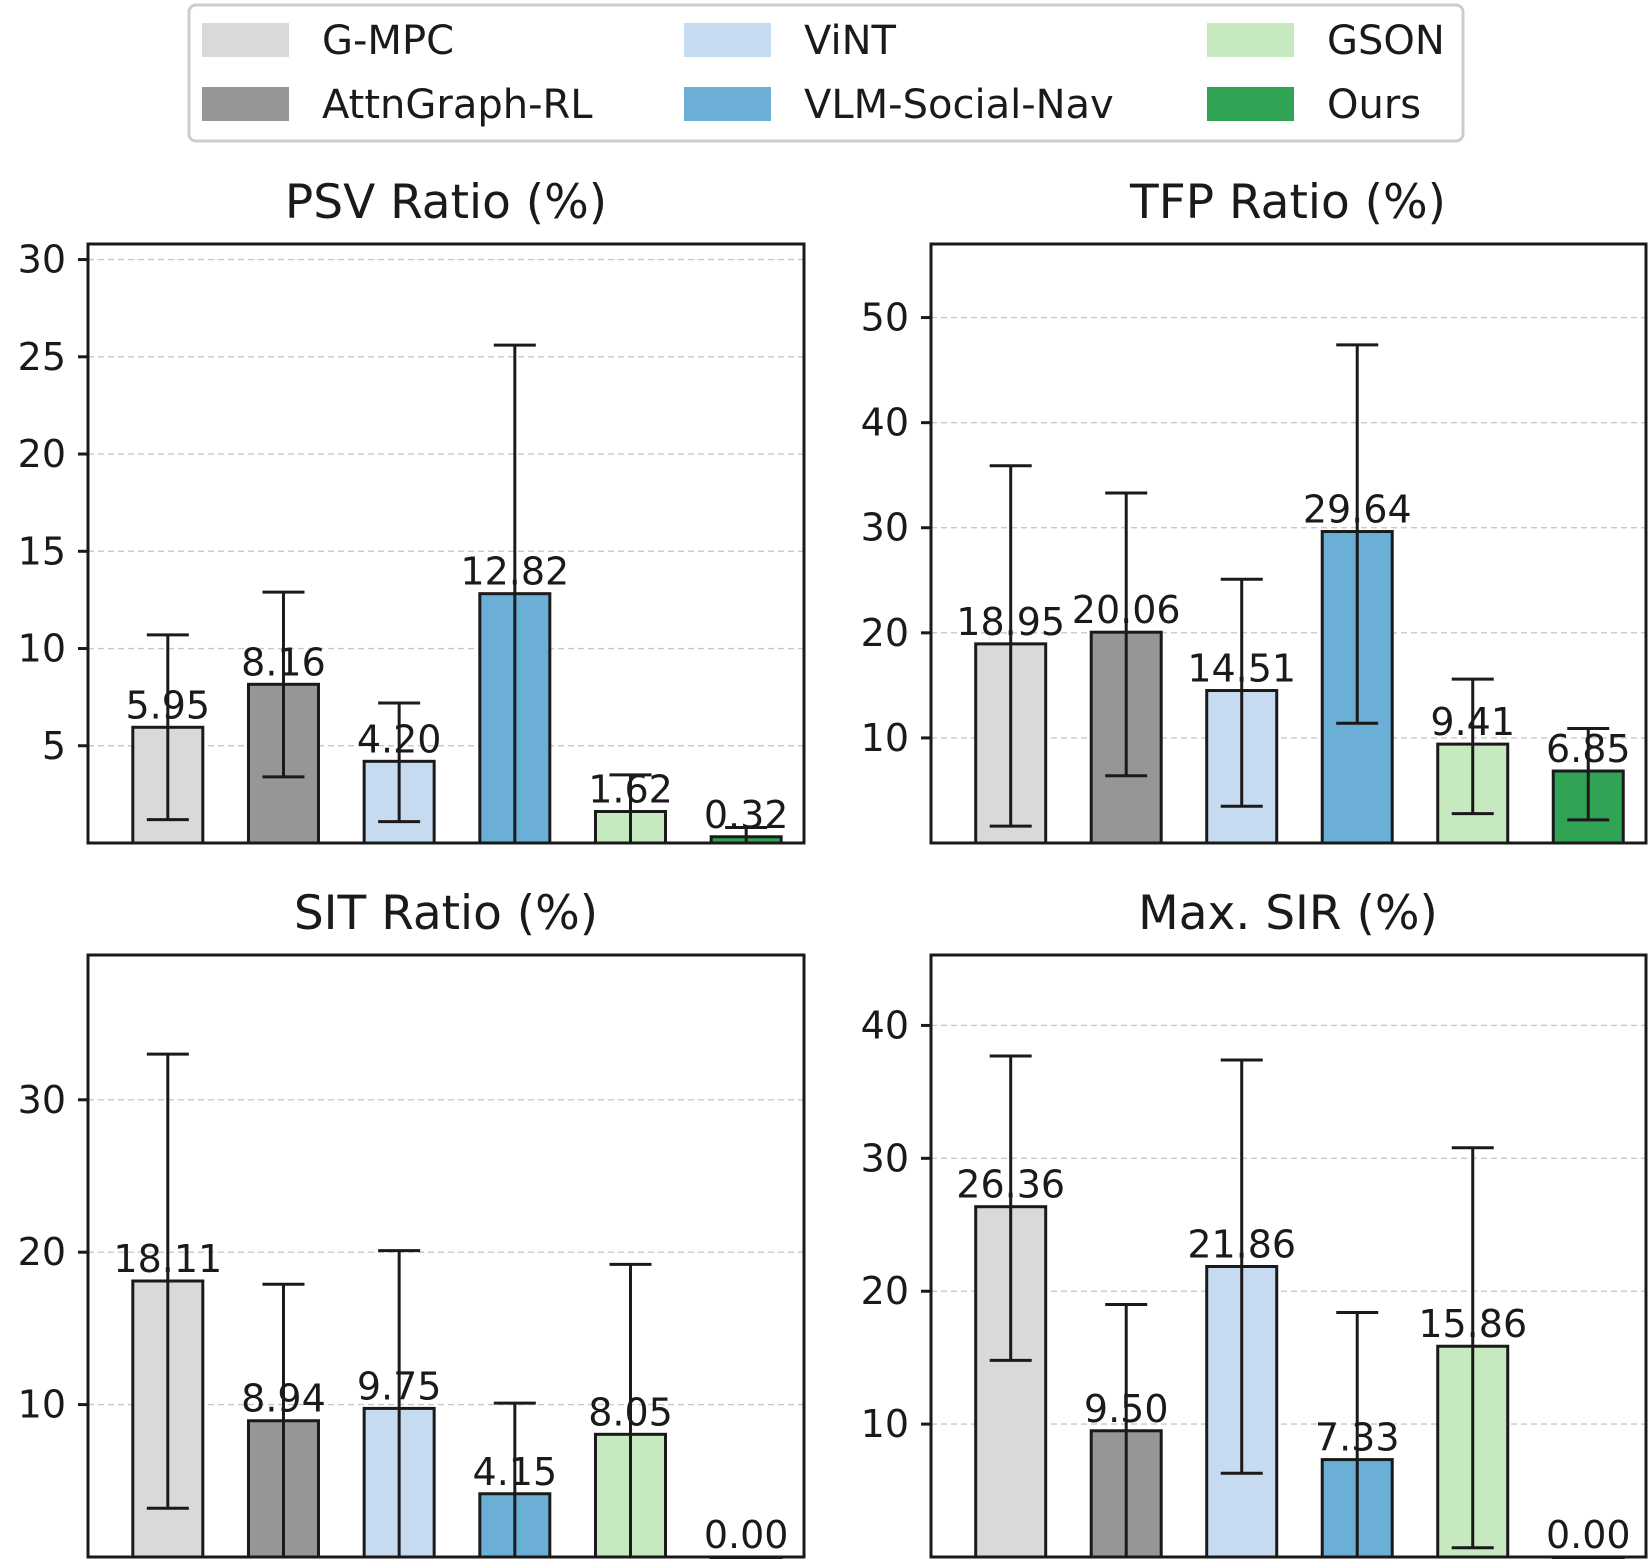 Image resolution: width=1650 pixels, height=1561 pixels. What do you see at coordinates (399, 1386) in the screenshot?
I see `value-label: 9.75` at bounding box center [399, 1386].